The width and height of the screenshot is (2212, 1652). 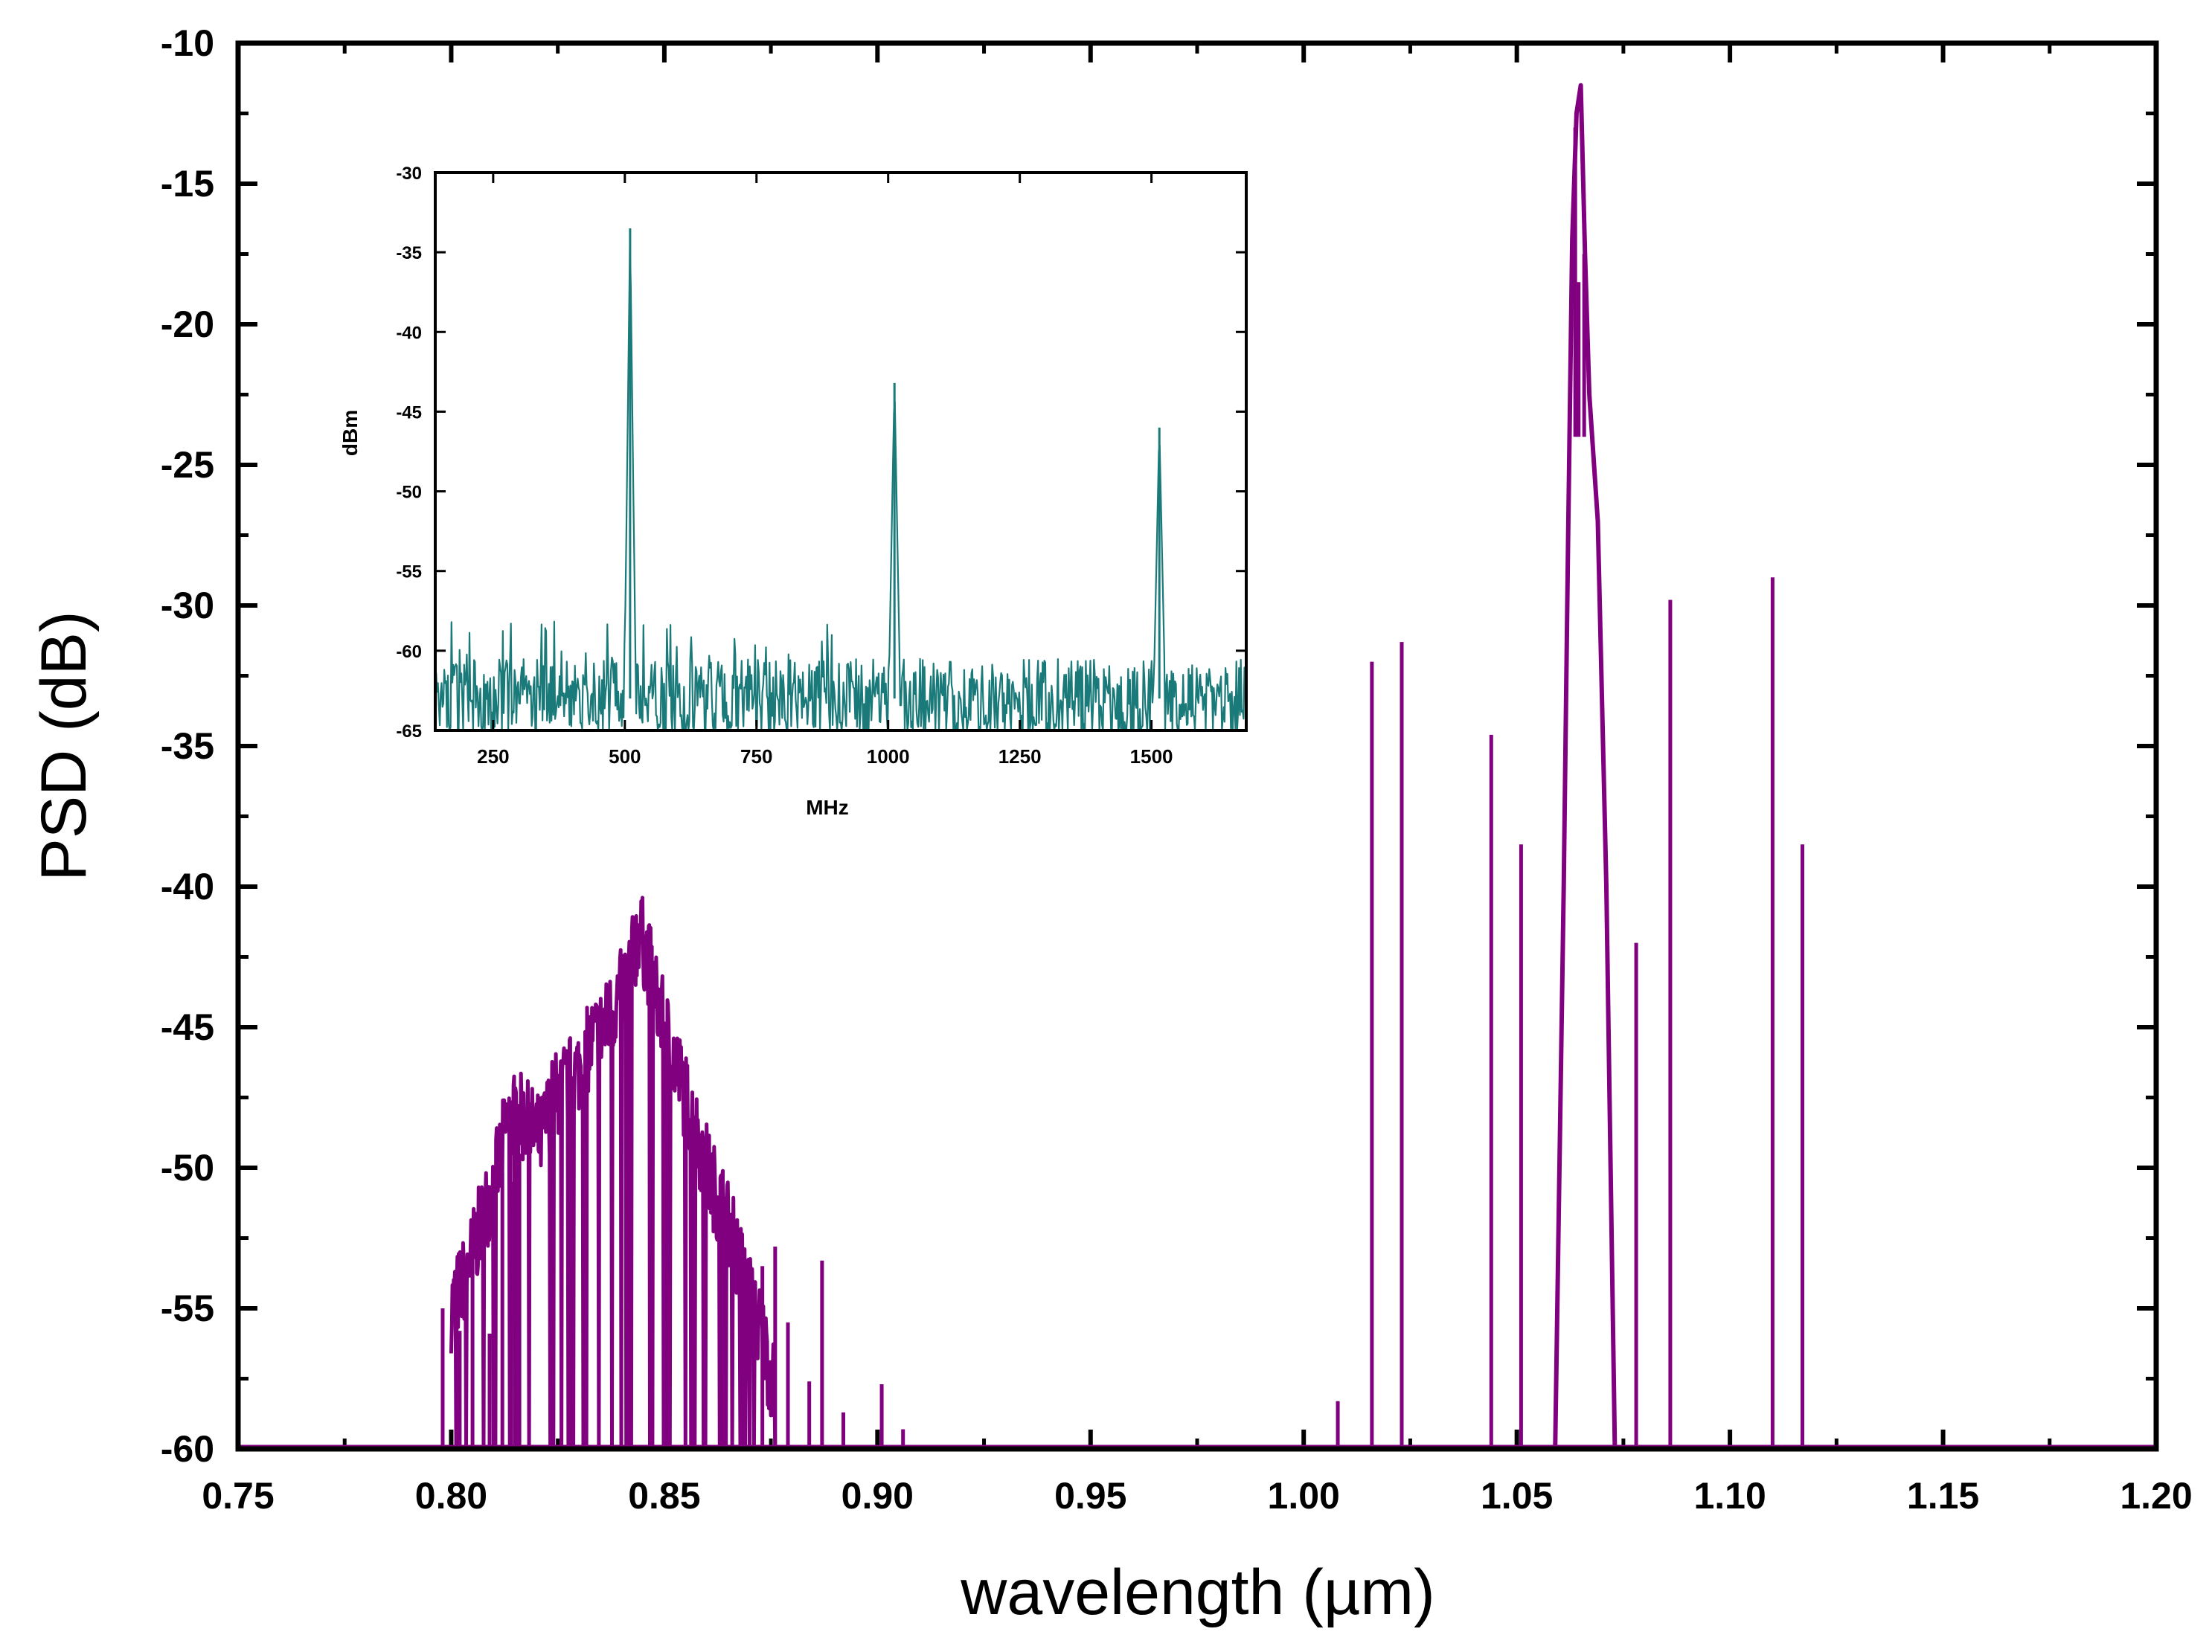 What do you see at coordinates (1151, 757) in the screenshot?
I see `inset-x-tick-label: 1500` at bounding box center [1151, 757].